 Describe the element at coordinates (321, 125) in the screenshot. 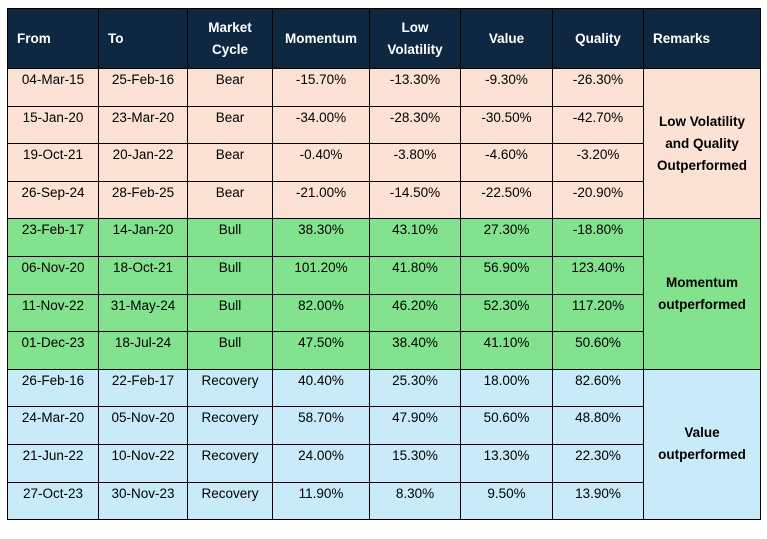

I see `cell-momentum: -34.00%` at that location.